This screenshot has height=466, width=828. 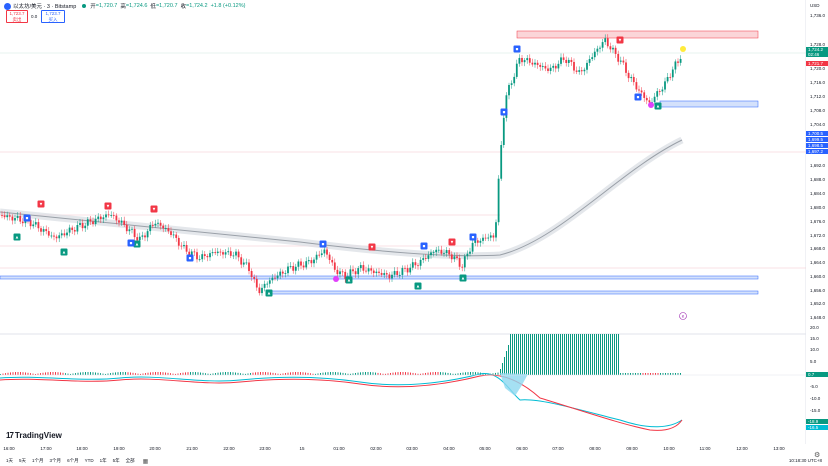 I want to click on macd-line, so click(x=341, y=402).